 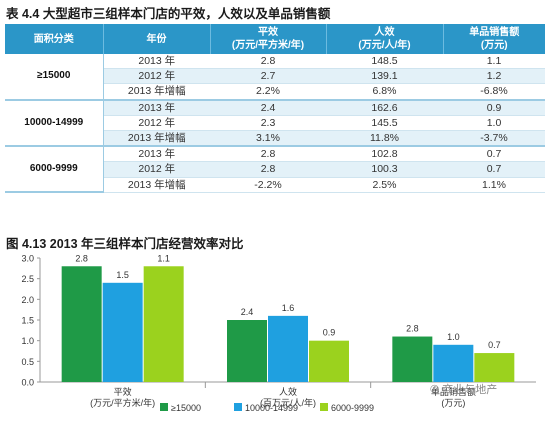 I want to click on cell-danpin: 1.1, so click(x=494, y=62).